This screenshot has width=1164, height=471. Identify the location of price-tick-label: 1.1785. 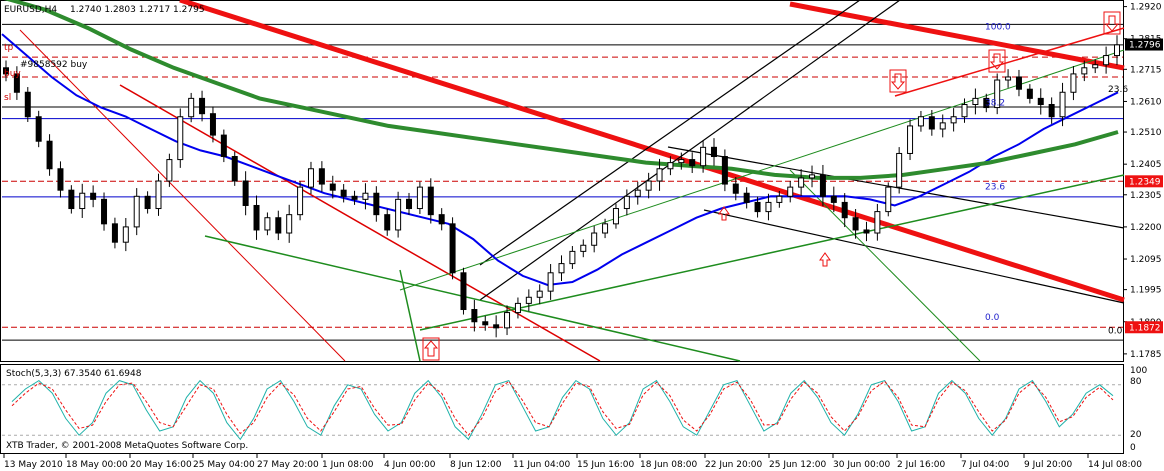
(1146, 355).